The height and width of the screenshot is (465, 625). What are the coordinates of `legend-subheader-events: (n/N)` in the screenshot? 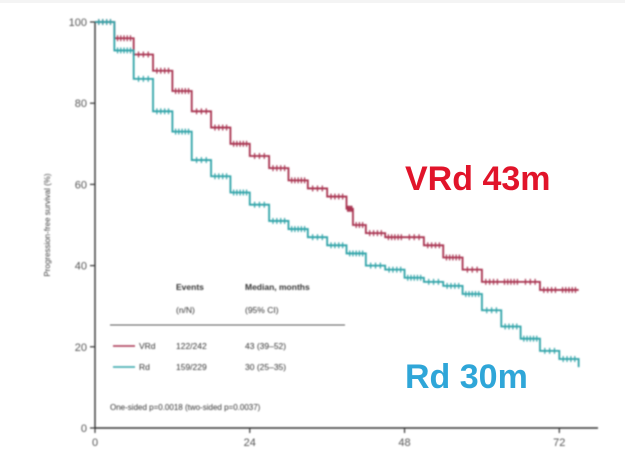 It's located at (185, 310).